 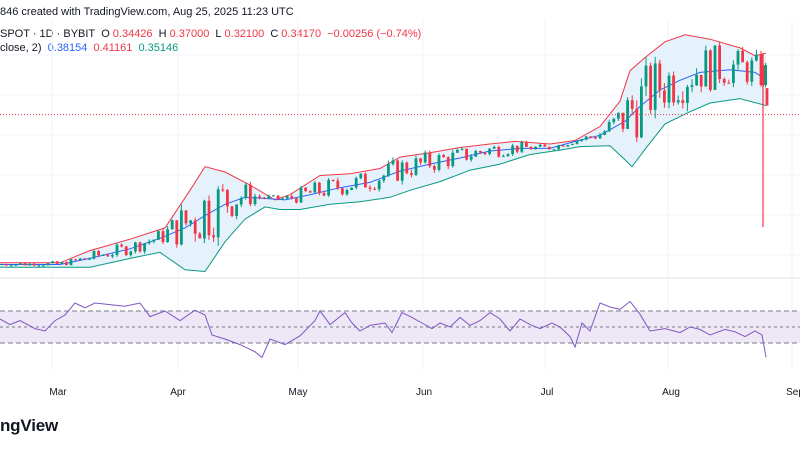 What do you see at coordinates (218, 34) in the screenshot?
I see `low-label: L` at bounding box center [218, 34].